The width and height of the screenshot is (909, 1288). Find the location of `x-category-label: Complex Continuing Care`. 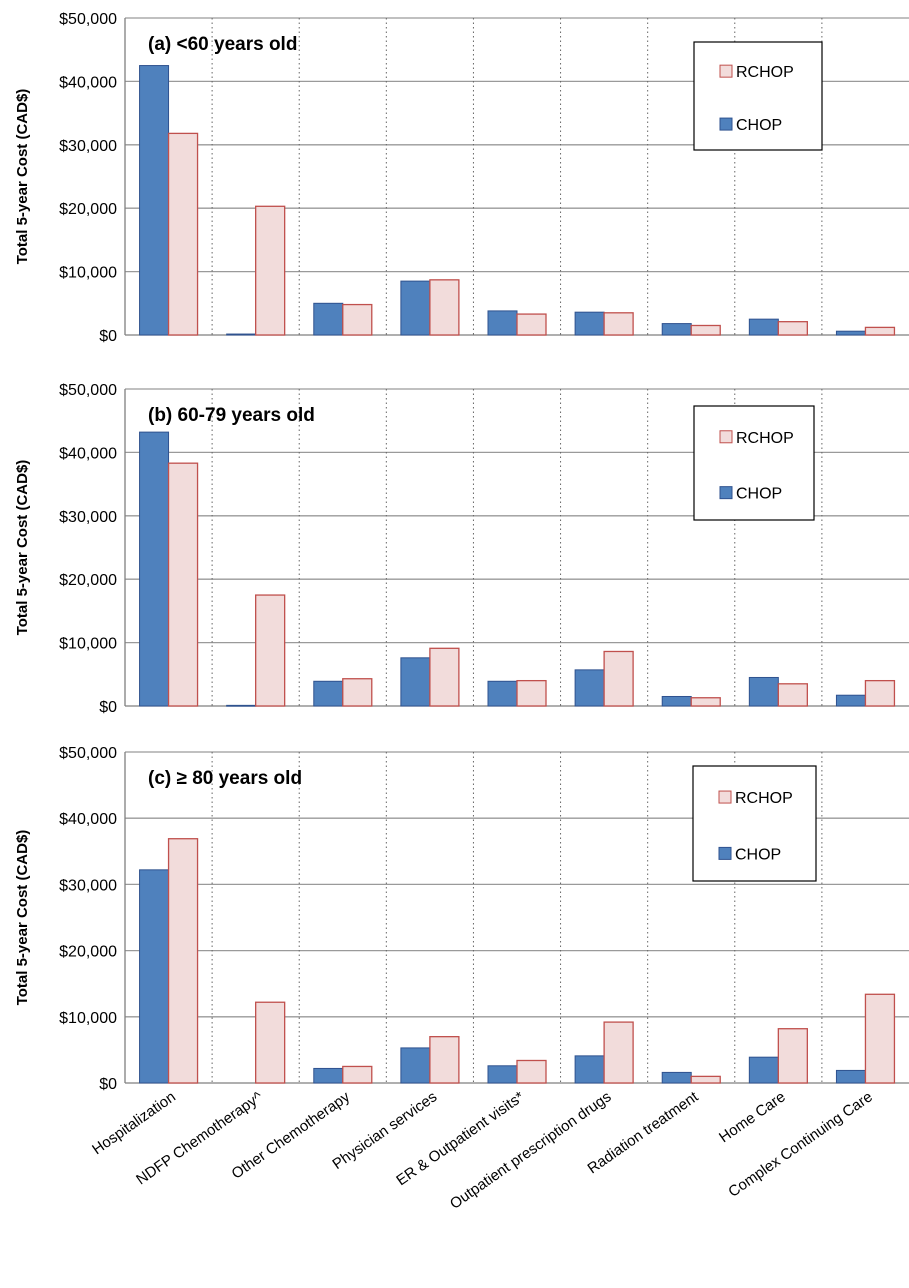

x-category-label: Complex Continuing Care is located at coordinates (800, 1144).